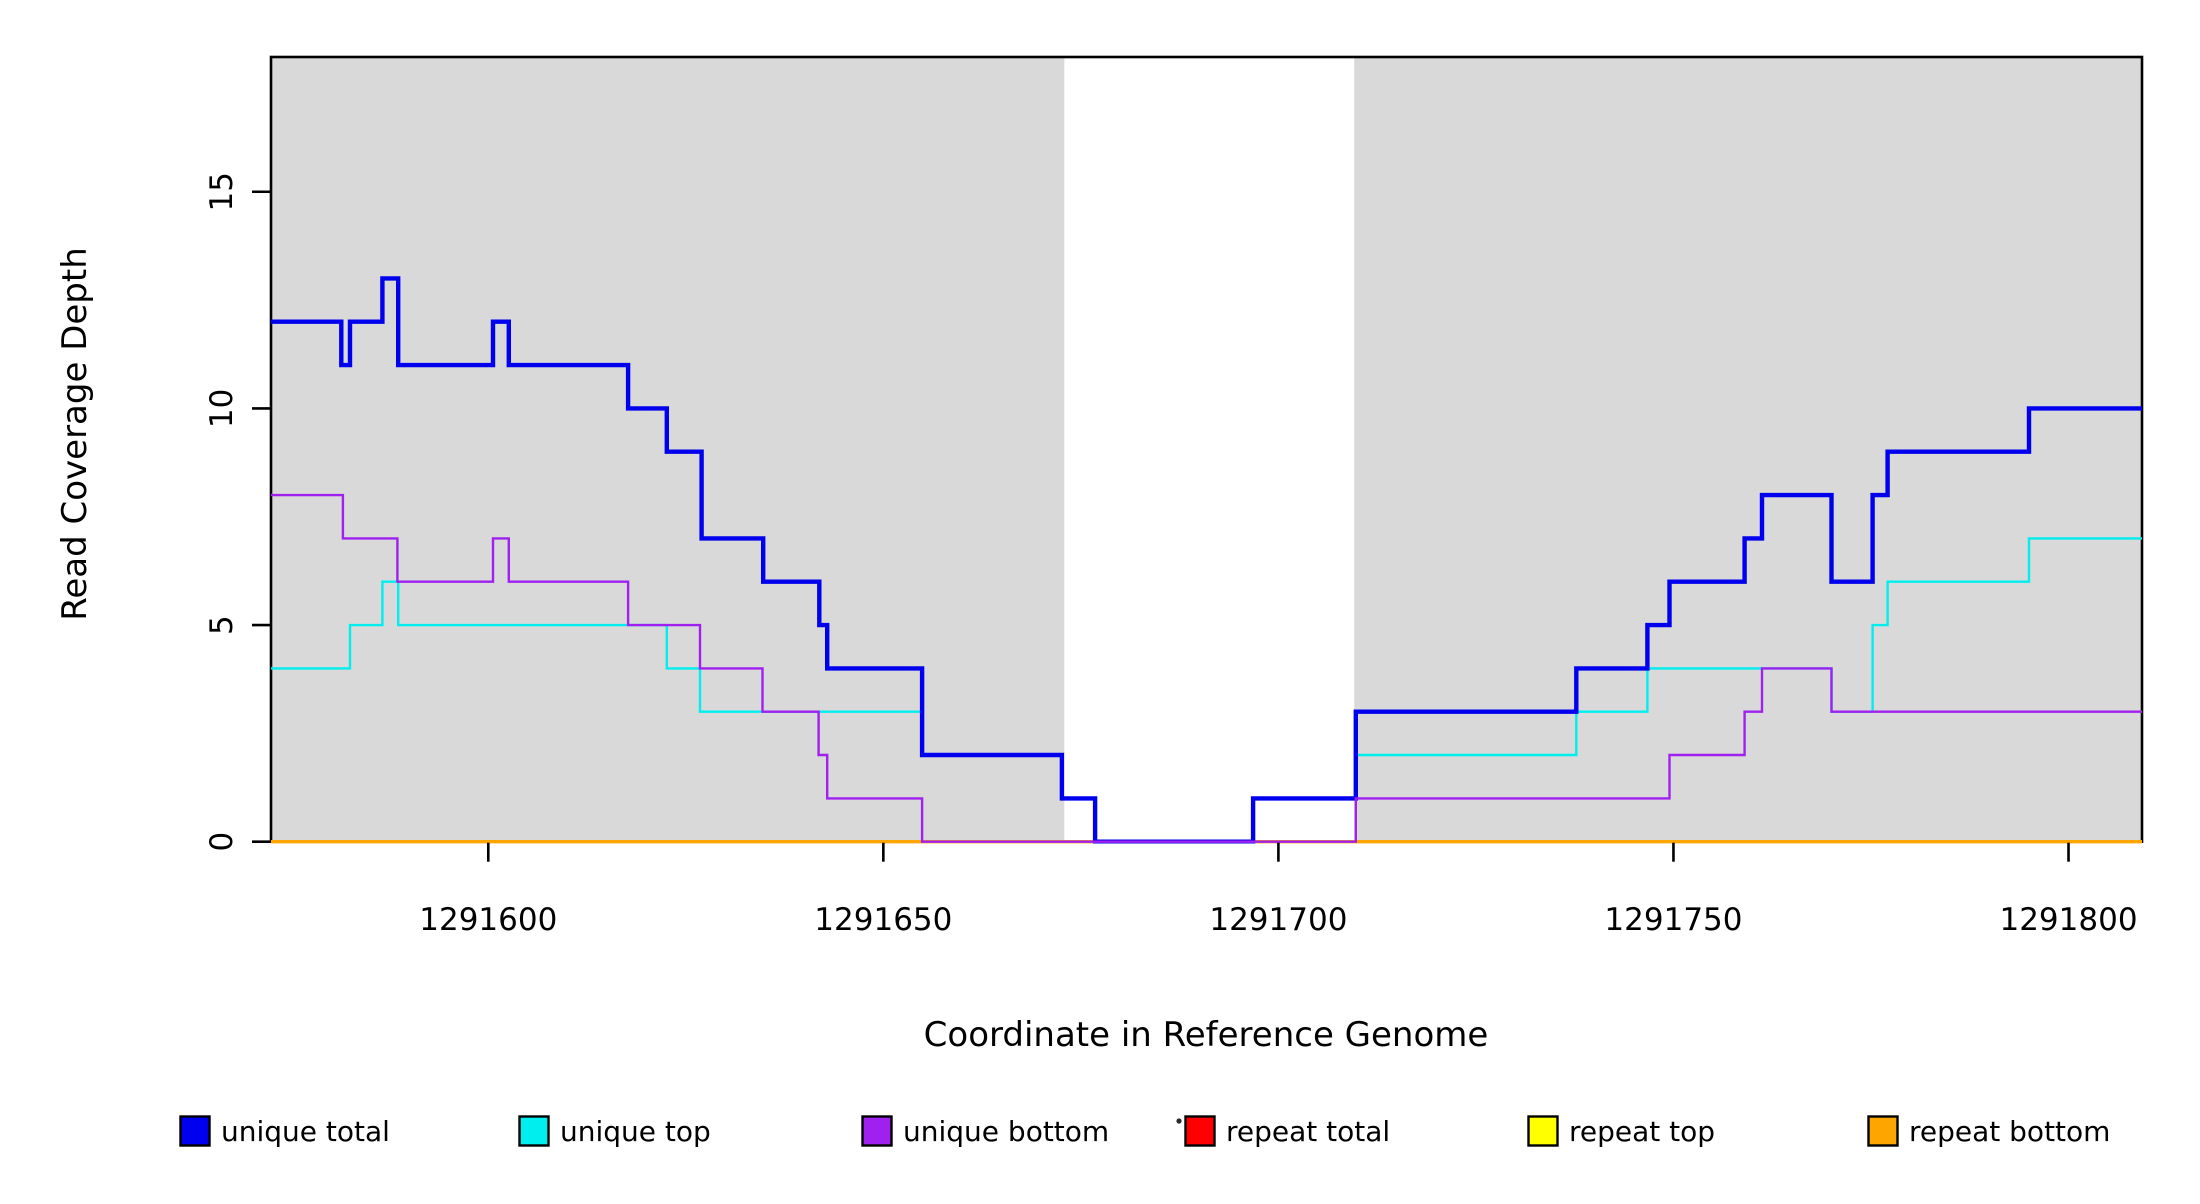  What do you see at coordinates (1308, 1131) in the screenshot?
I see `legend-label: repeat total` at bounding box center [1308, 1131].